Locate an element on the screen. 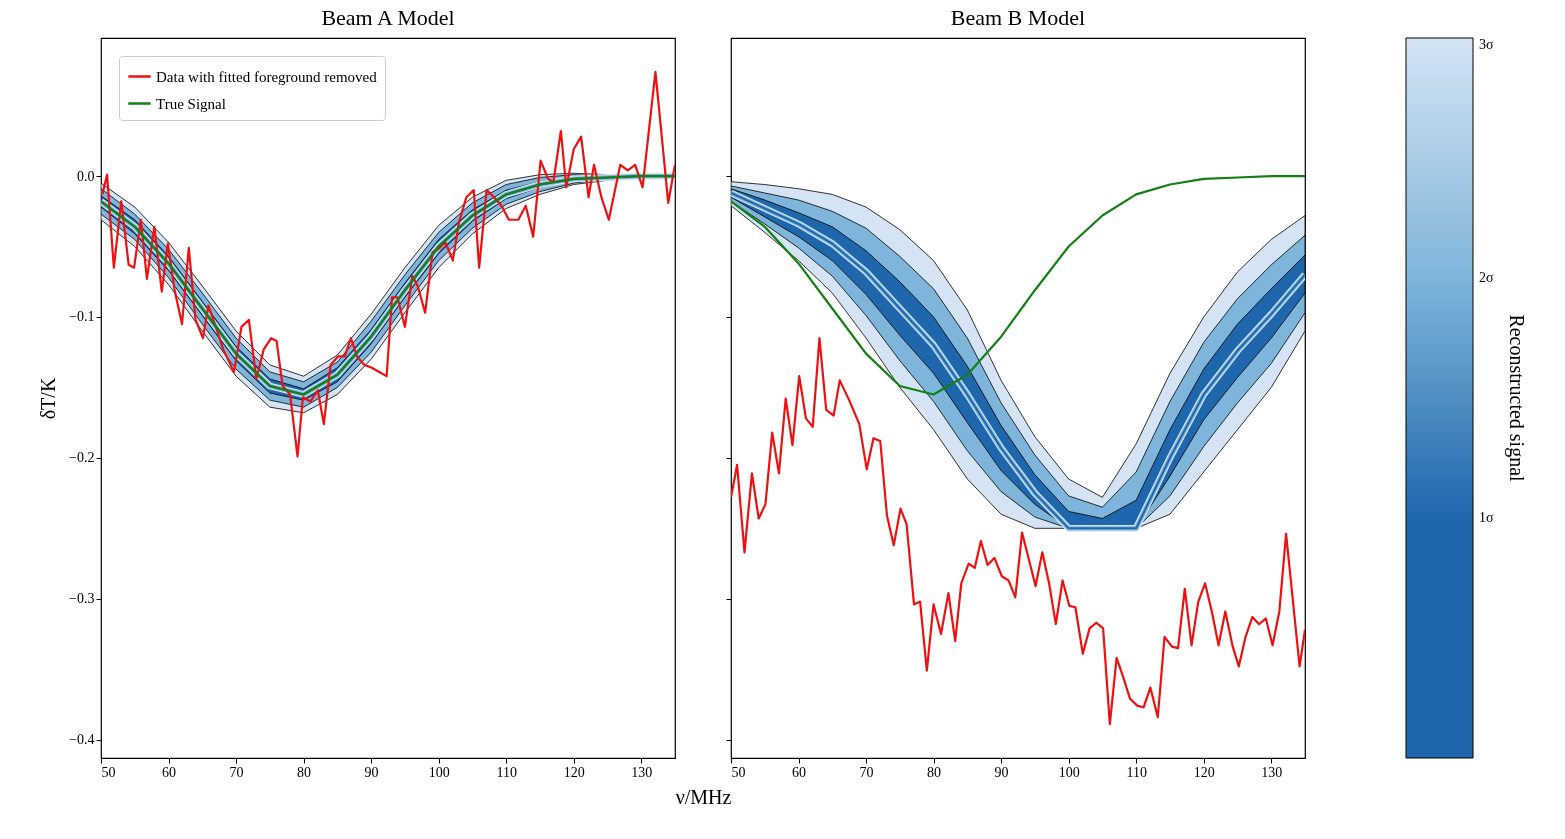 The image size is (1565, 839). y-tick-label: −0.2 is located at coordinates (82, 458).